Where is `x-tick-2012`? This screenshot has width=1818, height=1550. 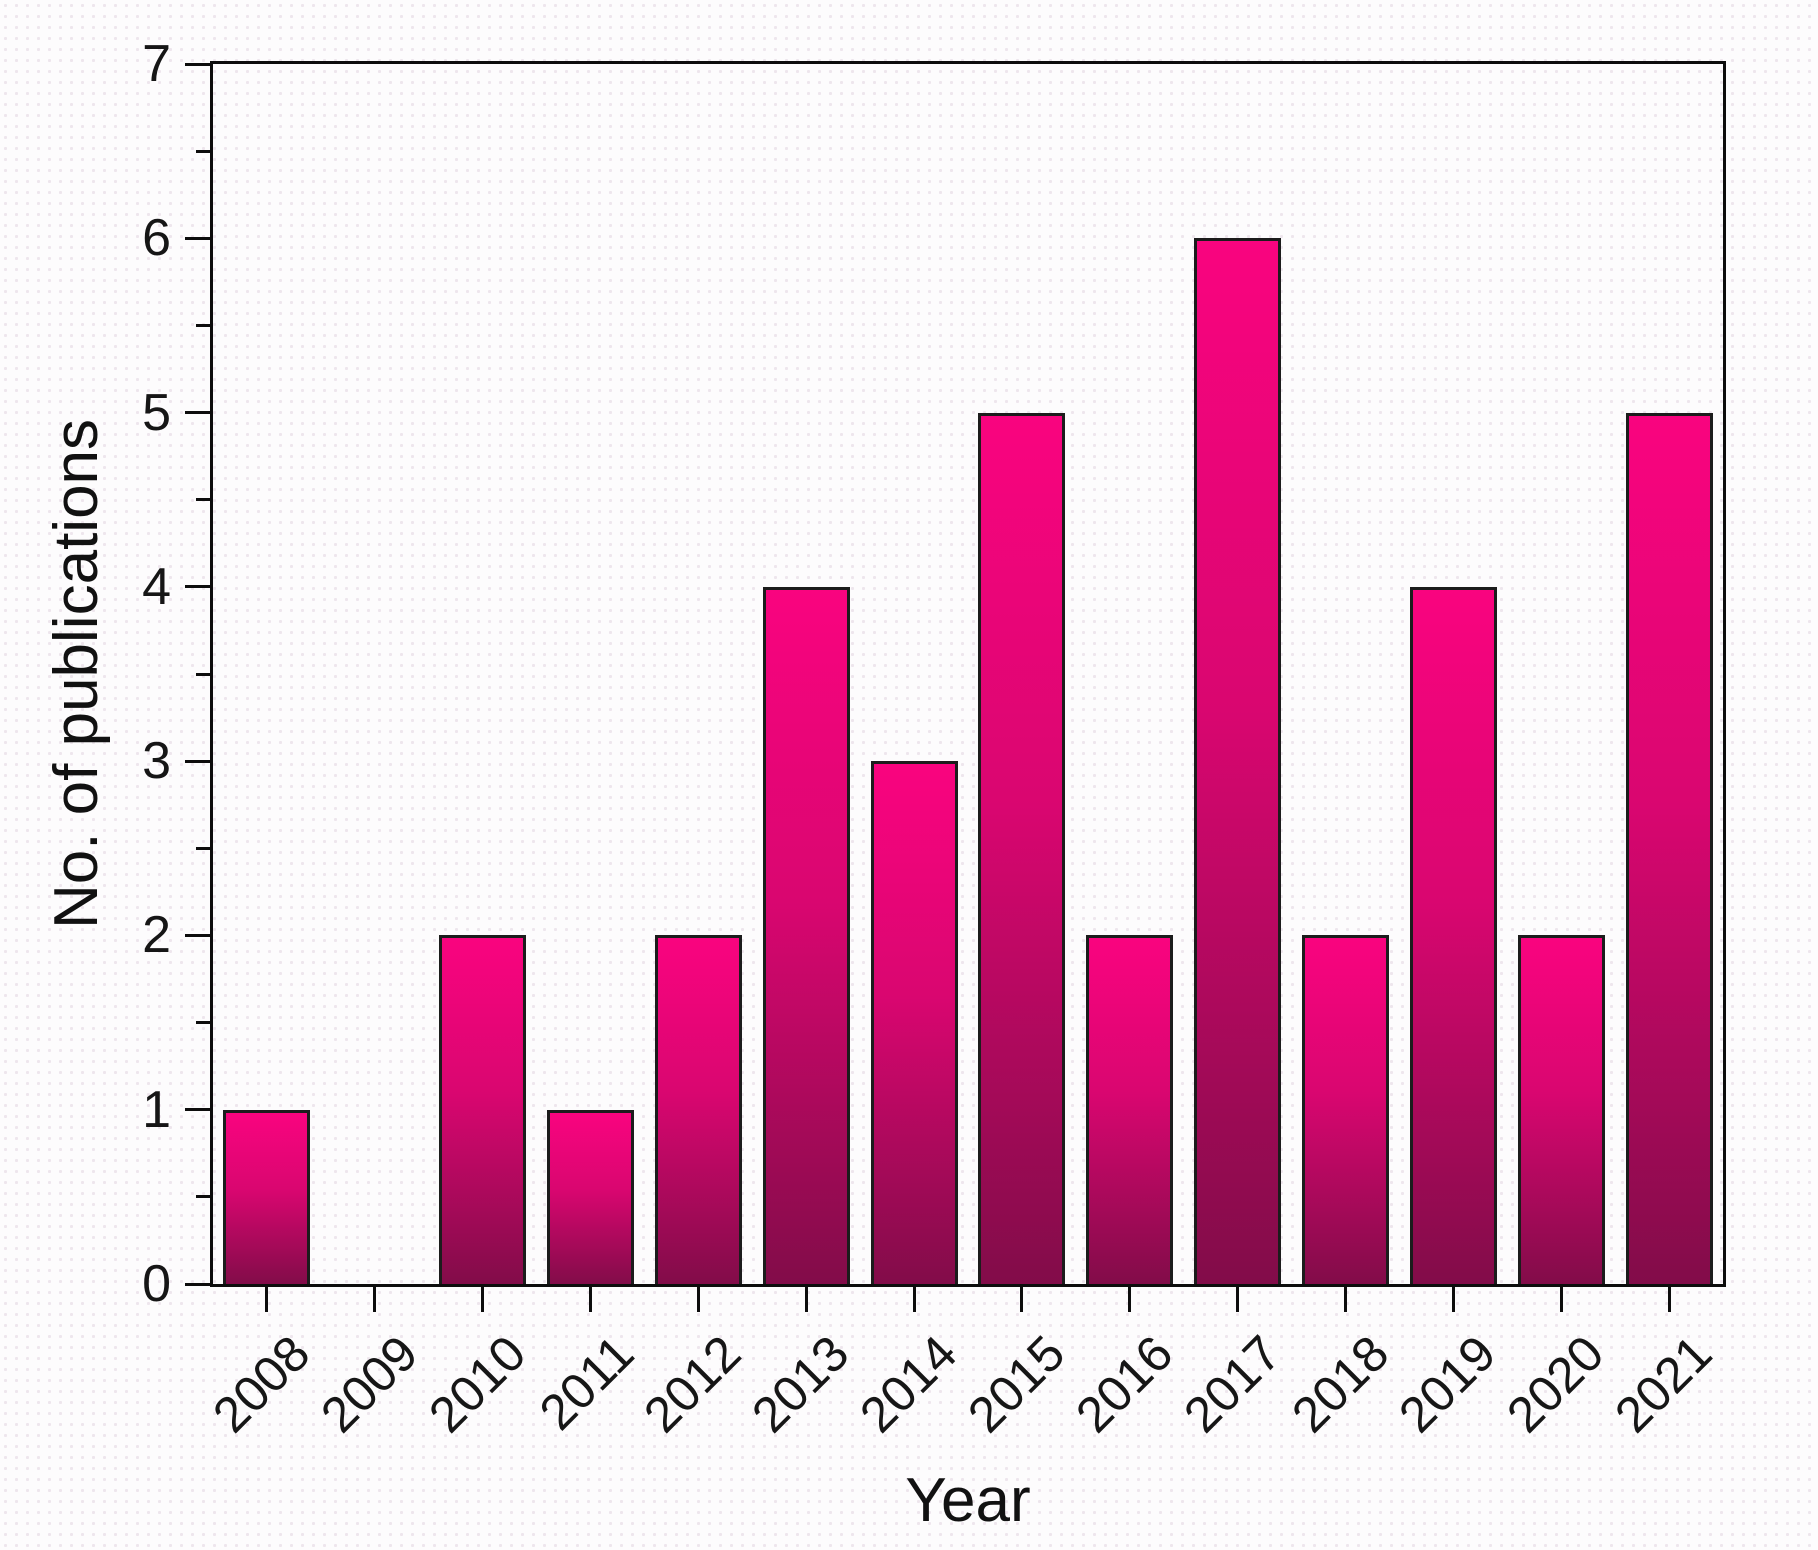 x-tick-2012 is located at coordinates (698, 1299).